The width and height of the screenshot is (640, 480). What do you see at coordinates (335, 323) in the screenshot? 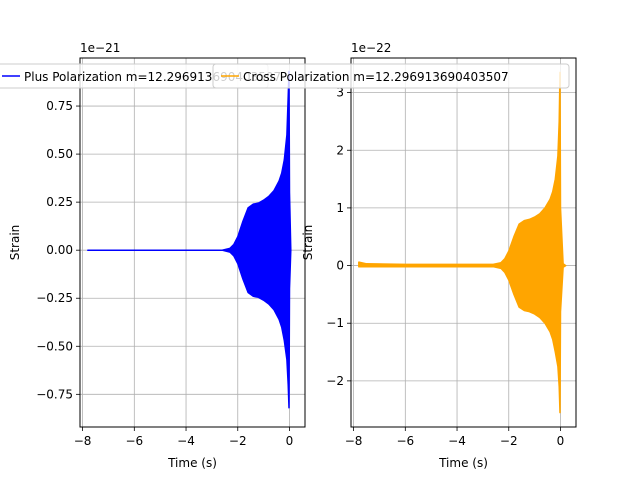
I see `y-tick-label: −1` at bounding box center [335, 323].